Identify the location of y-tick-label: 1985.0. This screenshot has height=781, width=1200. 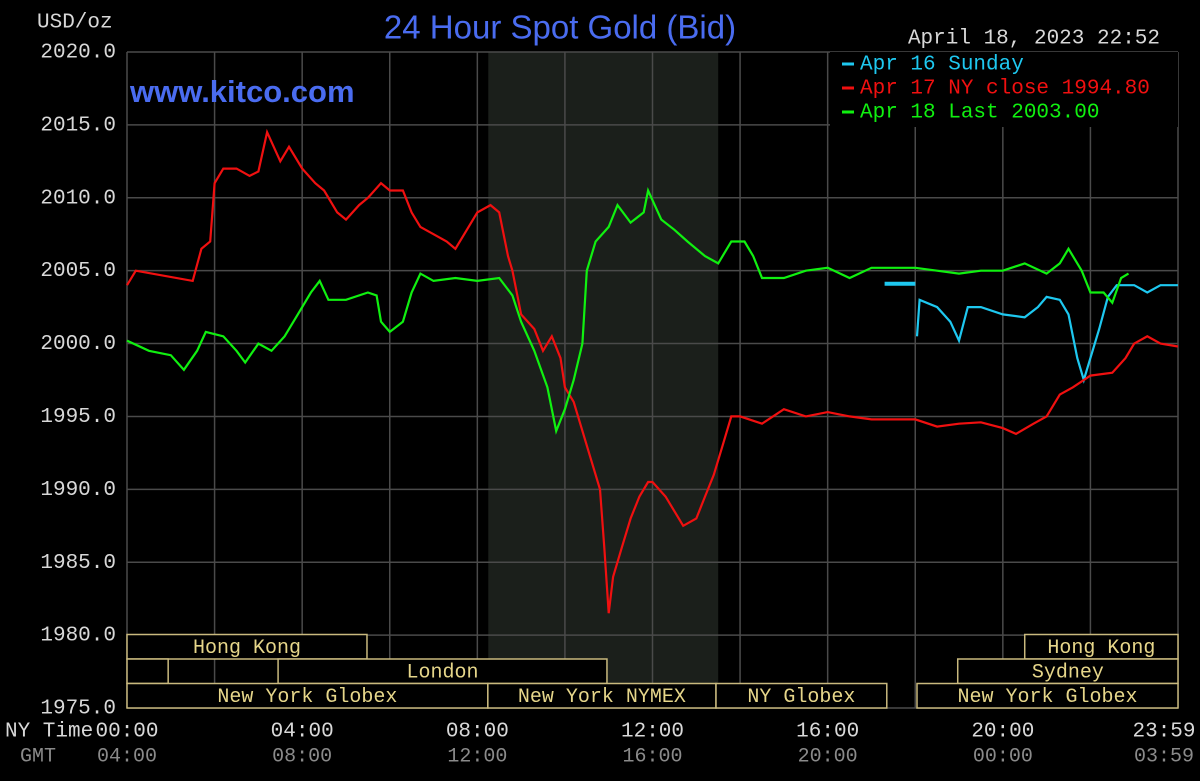
(78, 563).